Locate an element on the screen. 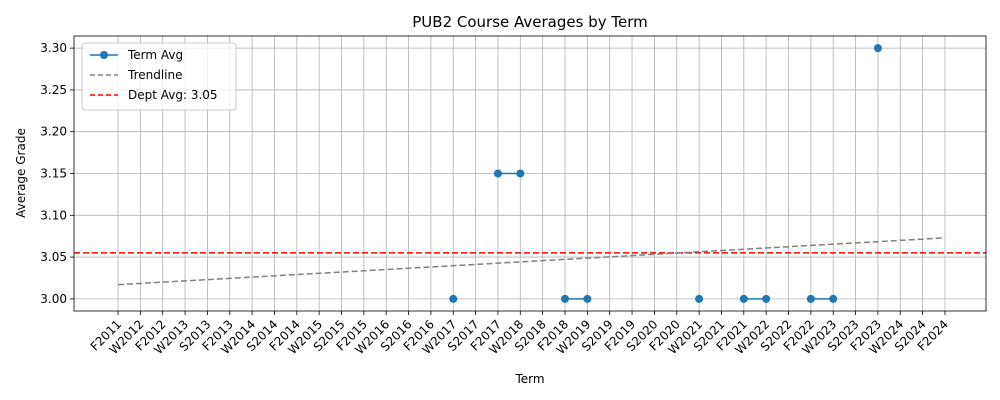  y-tick-label: 3.05 is located at coordinates (53, 257).